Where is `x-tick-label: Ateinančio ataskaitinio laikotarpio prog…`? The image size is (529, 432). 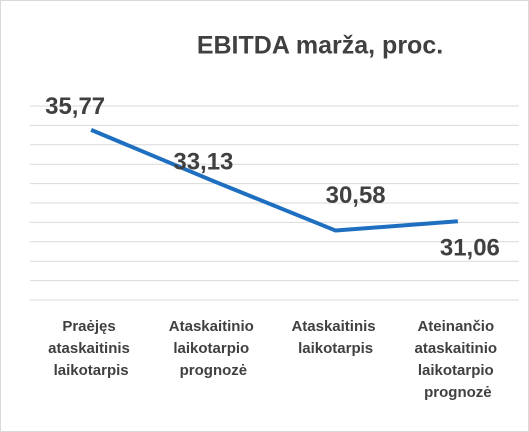
x-tick-label: Ateinančio ataskaitinio laikotarpio prog… is located at coordinates (458, 359).